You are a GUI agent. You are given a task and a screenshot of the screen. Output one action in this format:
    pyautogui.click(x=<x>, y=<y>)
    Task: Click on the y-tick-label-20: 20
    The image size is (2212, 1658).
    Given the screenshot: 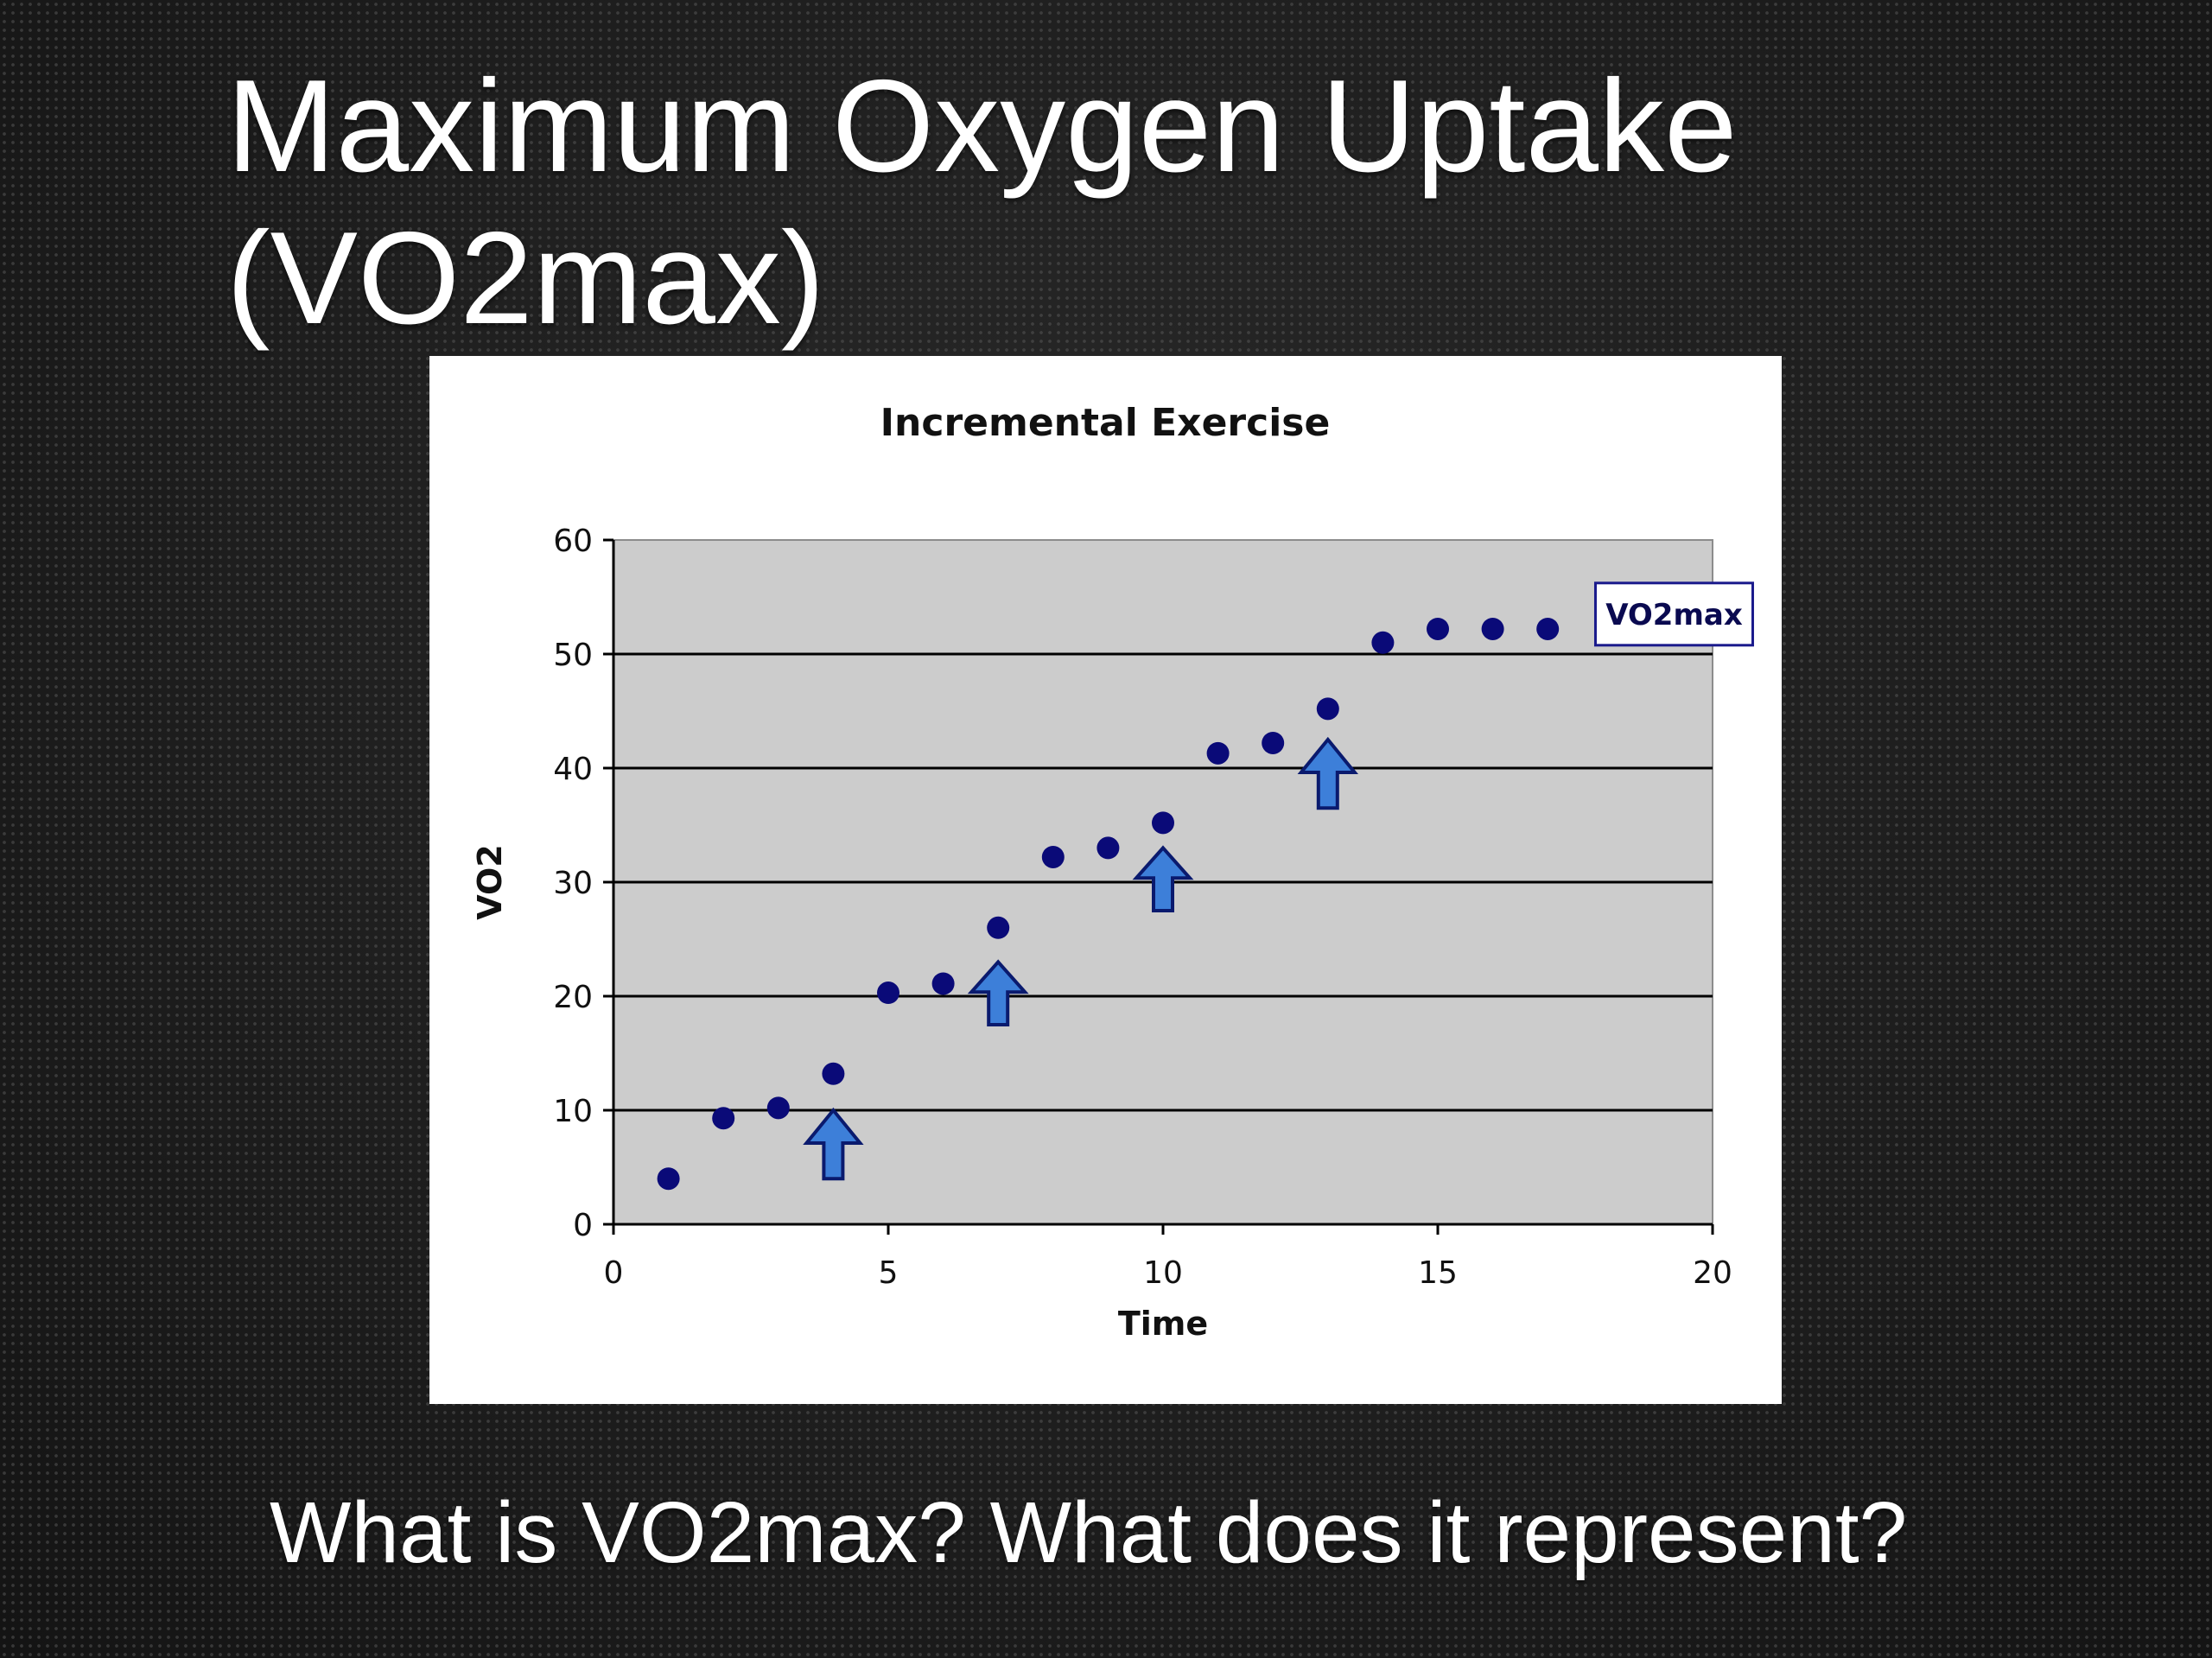 What is the action you would take?
    pyautogui.click(x=573, y=997)
    